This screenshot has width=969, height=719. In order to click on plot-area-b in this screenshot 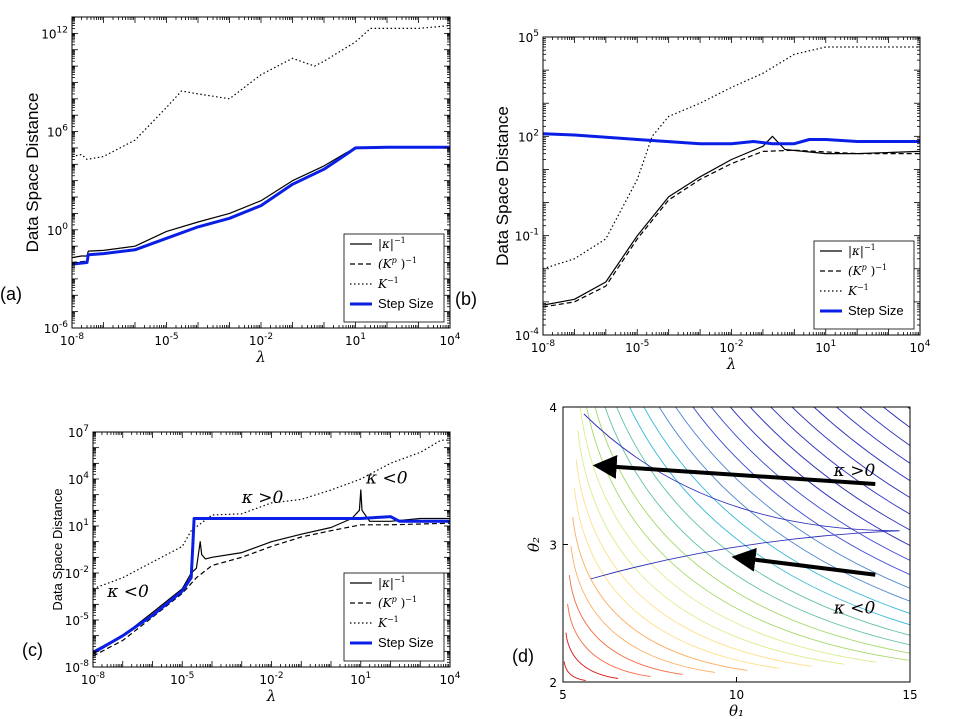, I will do `click(731, 177)`.